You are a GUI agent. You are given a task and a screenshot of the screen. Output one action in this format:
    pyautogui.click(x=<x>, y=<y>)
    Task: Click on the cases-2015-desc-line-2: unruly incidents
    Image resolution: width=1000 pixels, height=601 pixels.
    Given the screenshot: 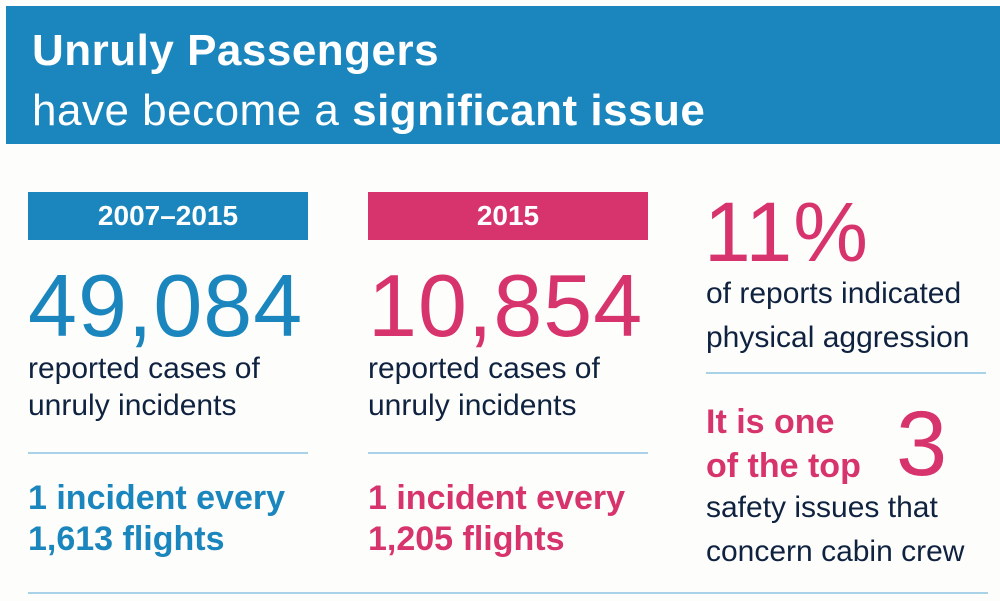 What is the action you would take?
    pyautogui.click(x=472, y=405)
    